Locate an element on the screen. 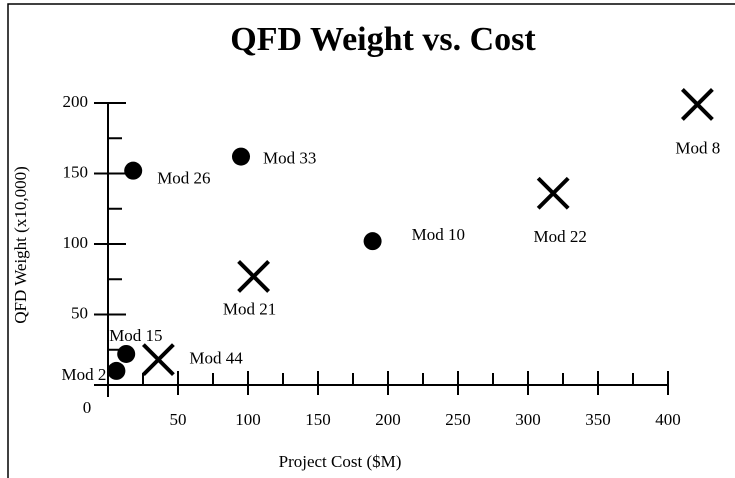 The image size is (735, 478). y-tick-label: 50 is located at coordinates (79, 312).